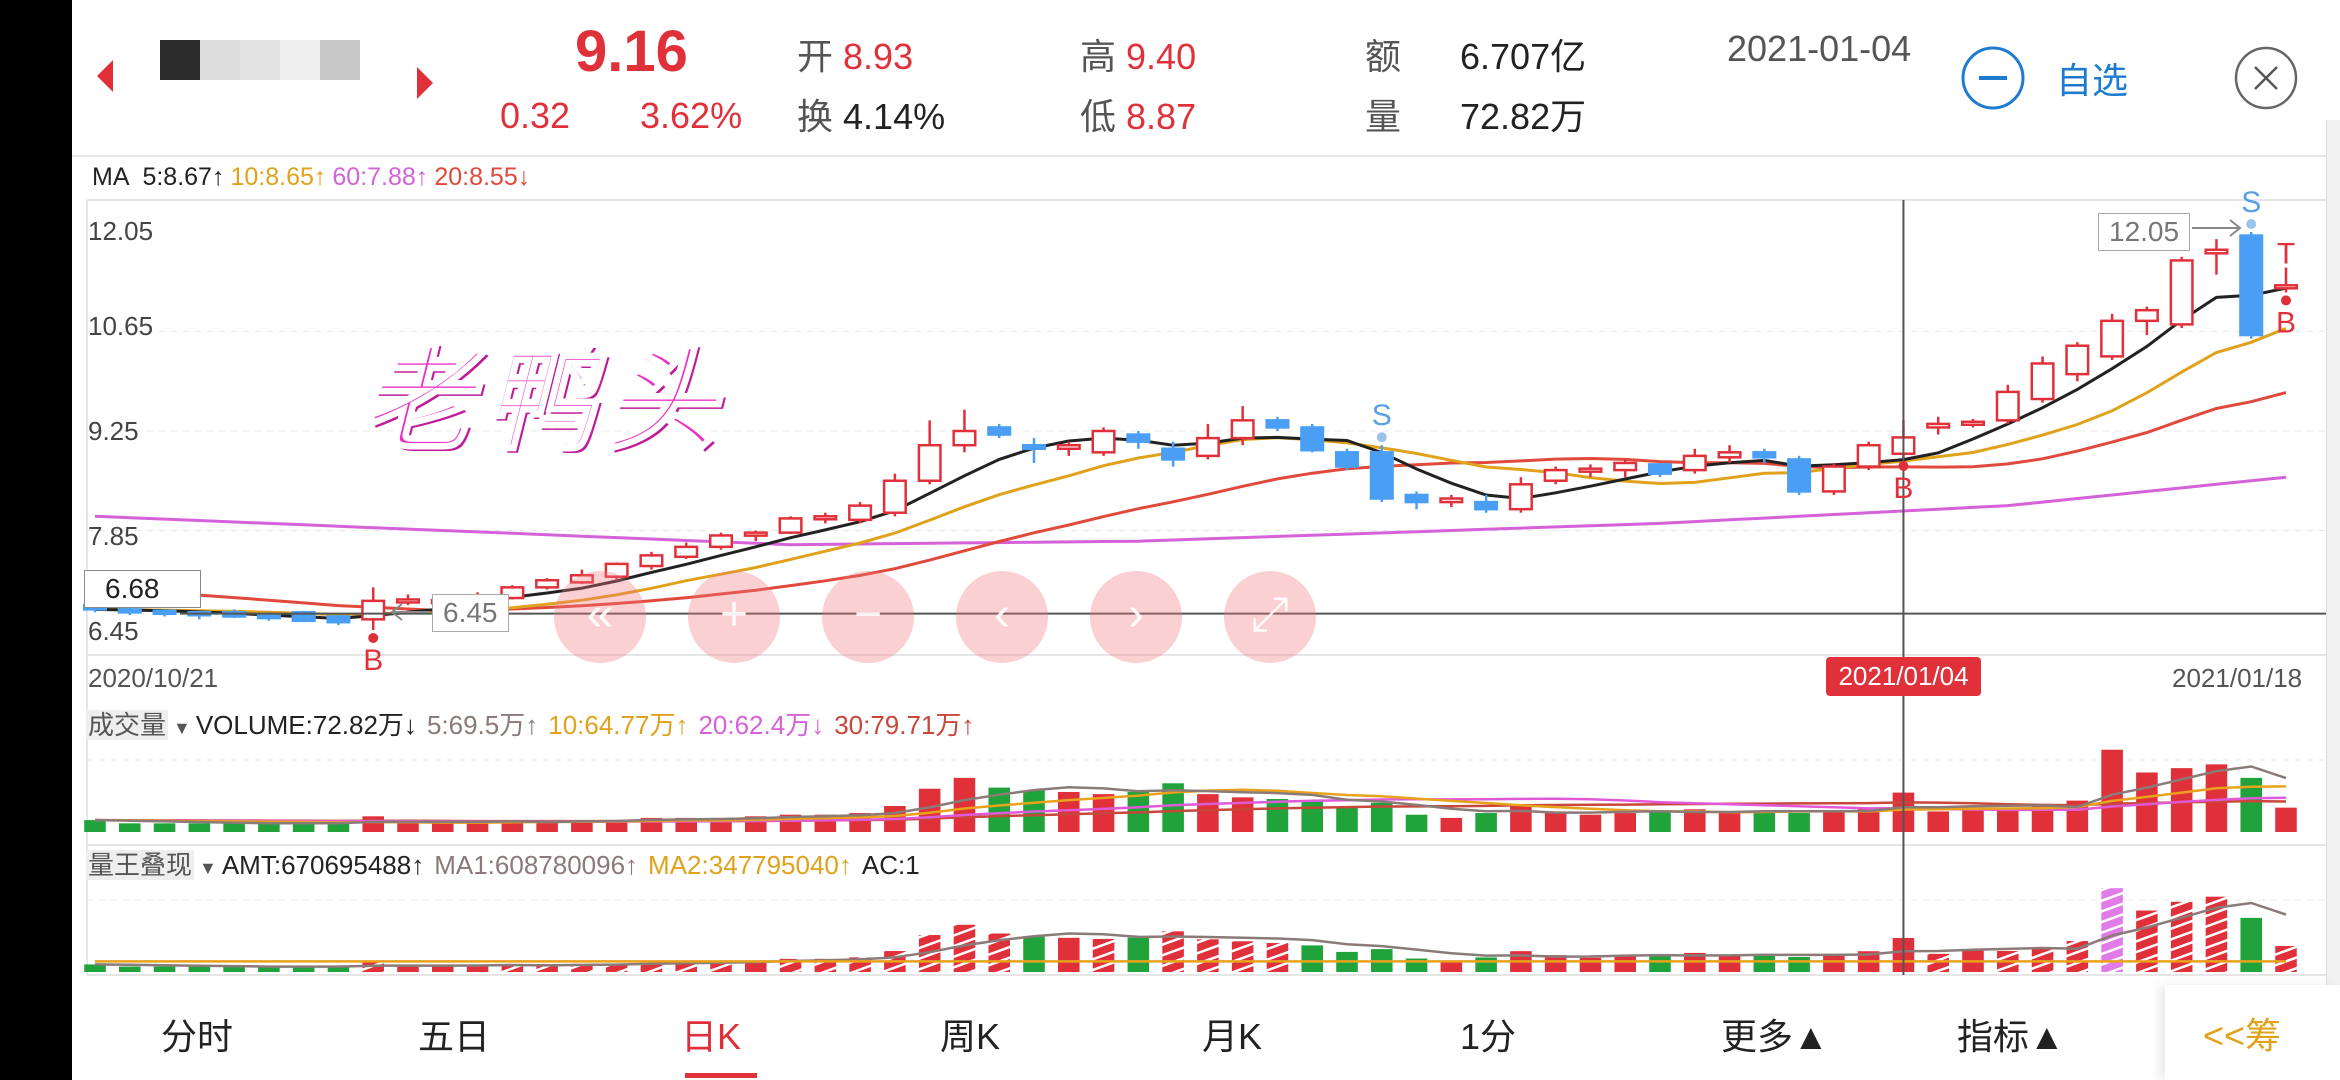 Image resolution: width=2340 pixels, height=1080 pixels. I want to click on triangle-left-icon, so click(105, 76).